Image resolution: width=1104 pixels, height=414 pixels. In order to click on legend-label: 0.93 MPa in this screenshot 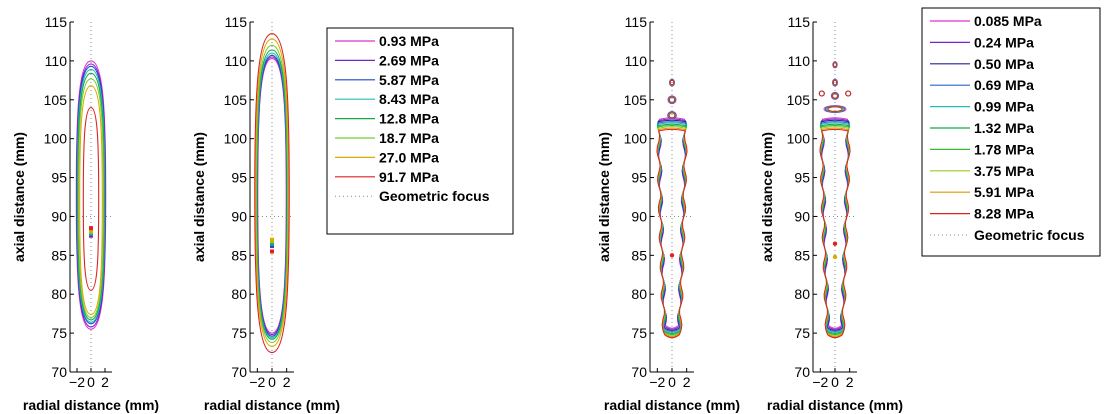, I will do `click(409, 41)`.